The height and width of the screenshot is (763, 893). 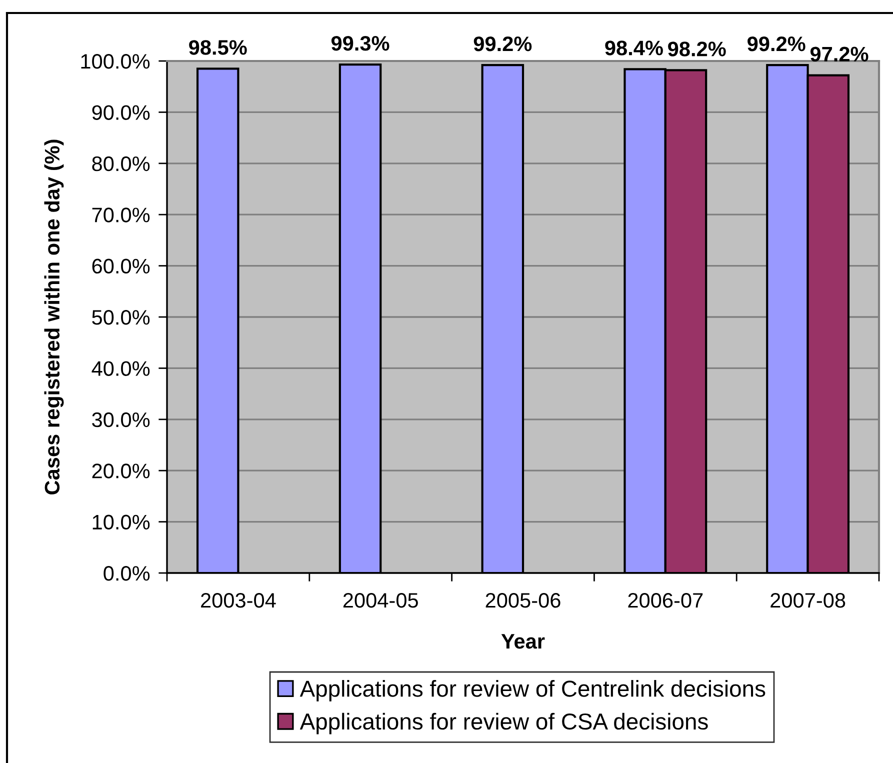 What do you see at coordinates (115, 61) in the screenshot?
I see `y-tick-label: 100.0%` at bounding box center [115, 61].